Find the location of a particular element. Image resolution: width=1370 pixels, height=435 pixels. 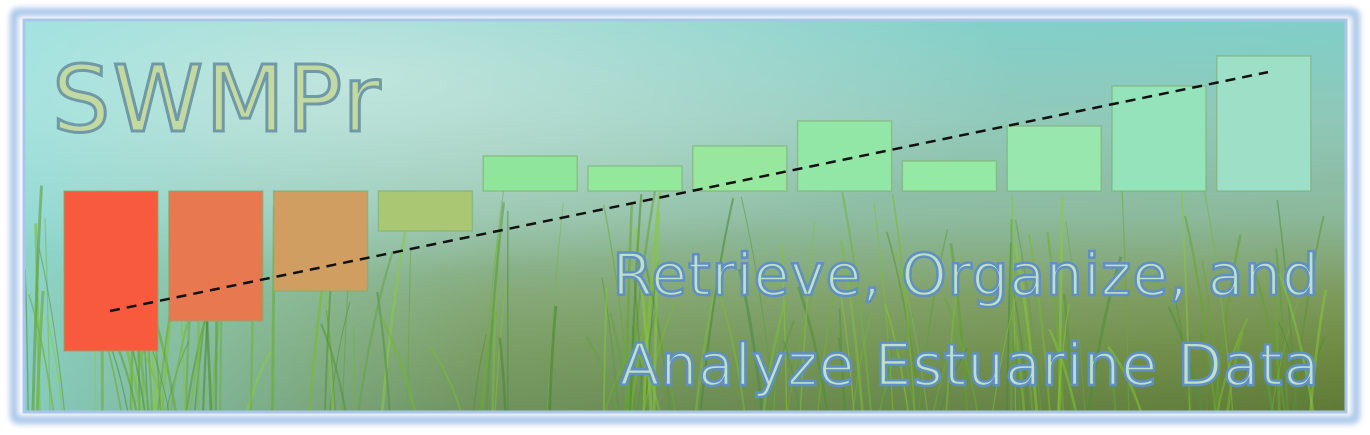

tagline-line-2: Analyze Estuarine Data is located at coordinates (970, 365).